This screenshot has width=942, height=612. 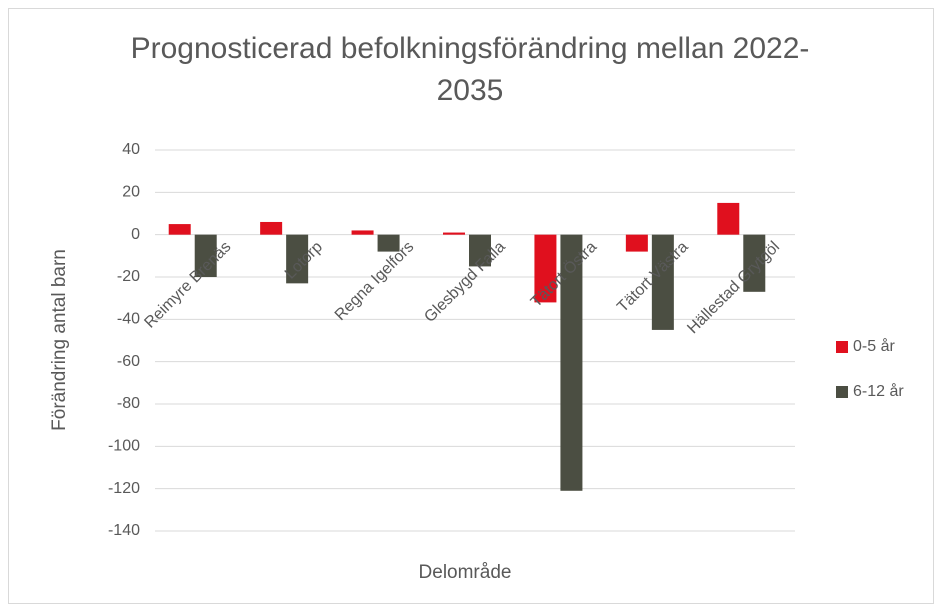 What do you see at coordinates (187, 284) in the screenshot?
I see `x-tick-label: Reimyre Brenäs` at bounding box center [187, 284].